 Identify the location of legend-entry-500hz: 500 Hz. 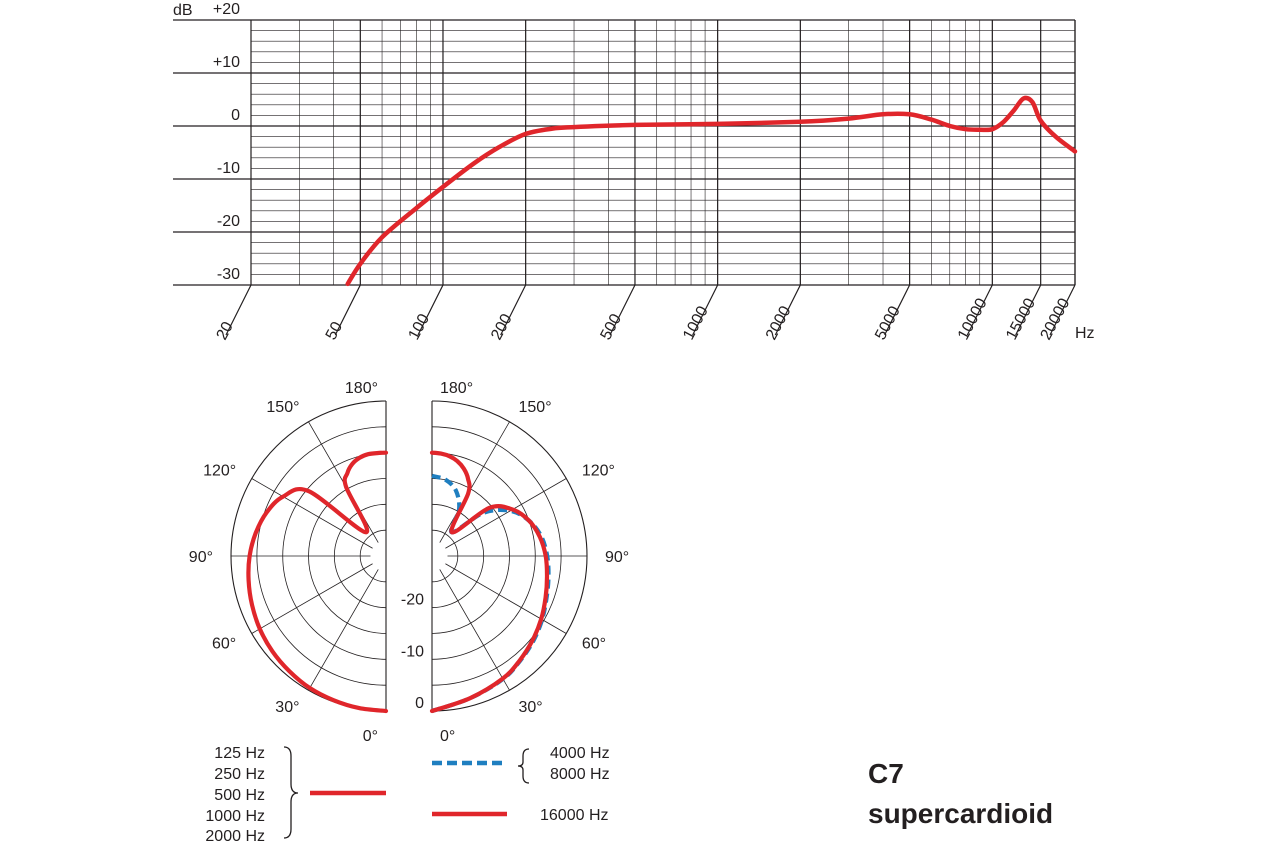
(239, 795).